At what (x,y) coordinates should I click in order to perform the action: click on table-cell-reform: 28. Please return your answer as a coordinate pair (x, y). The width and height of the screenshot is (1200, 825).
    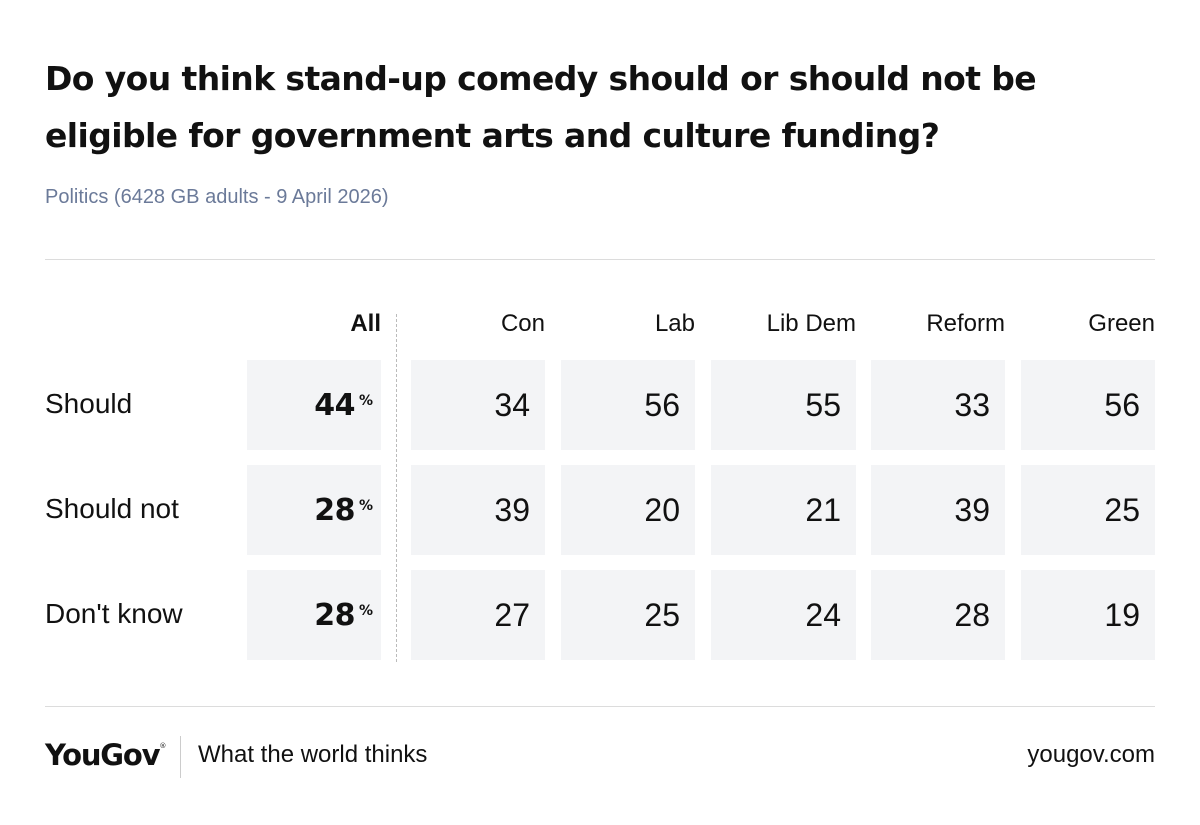
    Looking at the image, I should click on (938, 615).